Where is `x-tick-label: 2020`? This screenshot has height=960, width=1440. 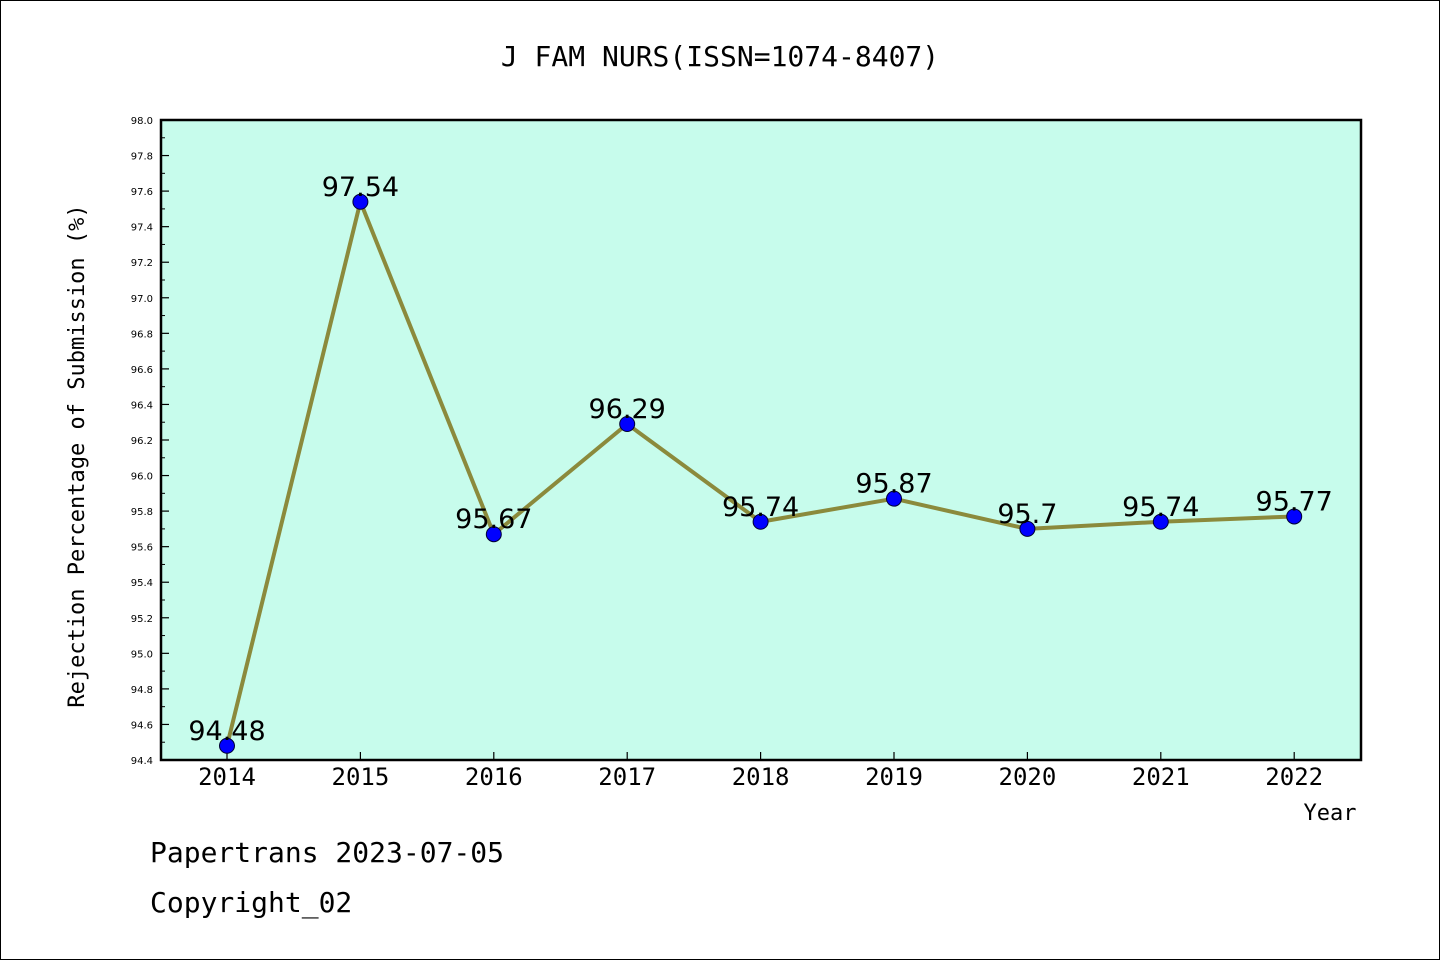
x-tick-label: 2020 is located at coordinates (1028, 777).